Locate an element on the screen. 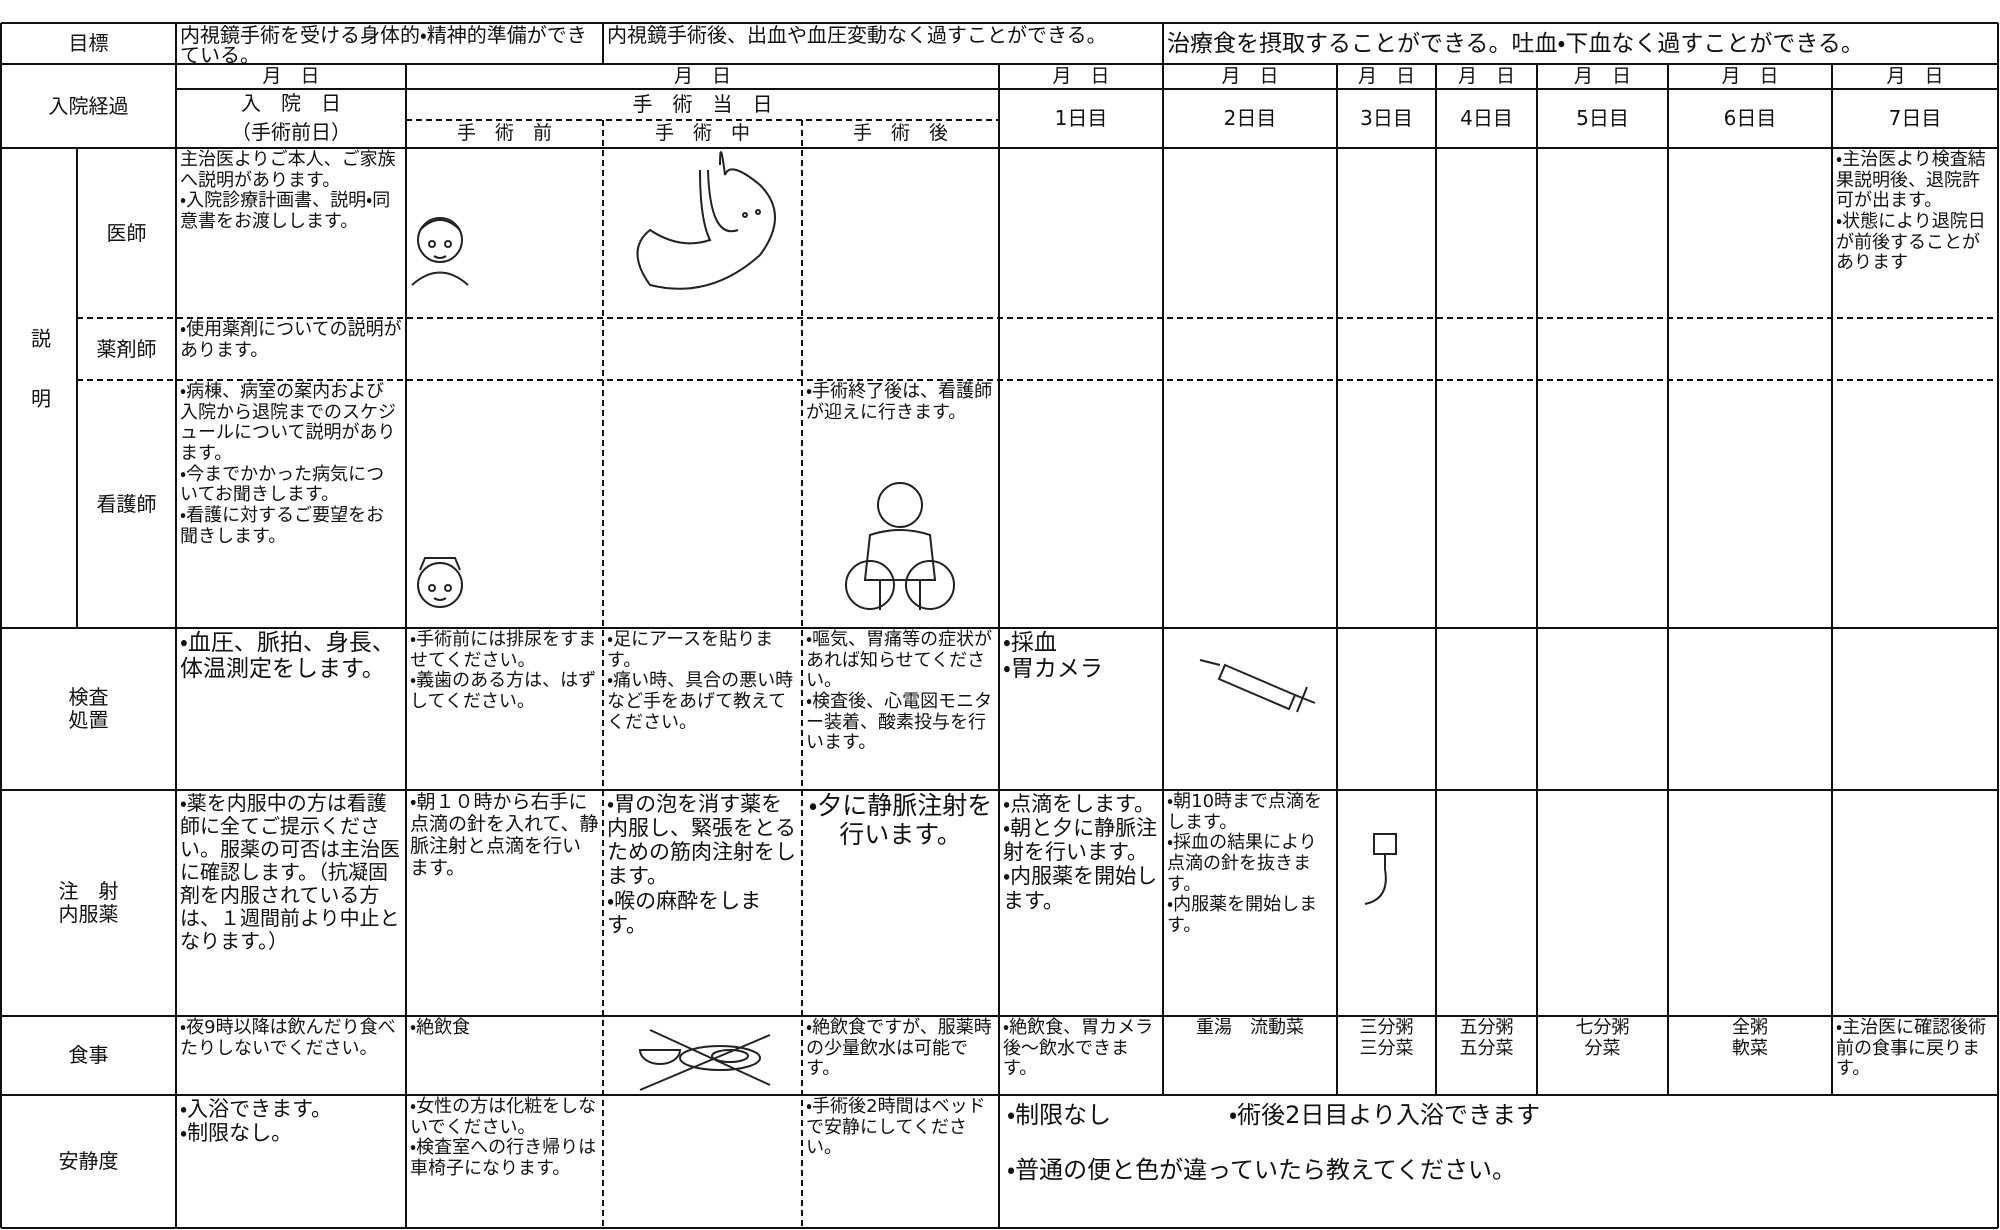 The image size is (2000, 1230). nurse-icon is located at coordinates (440, 582).